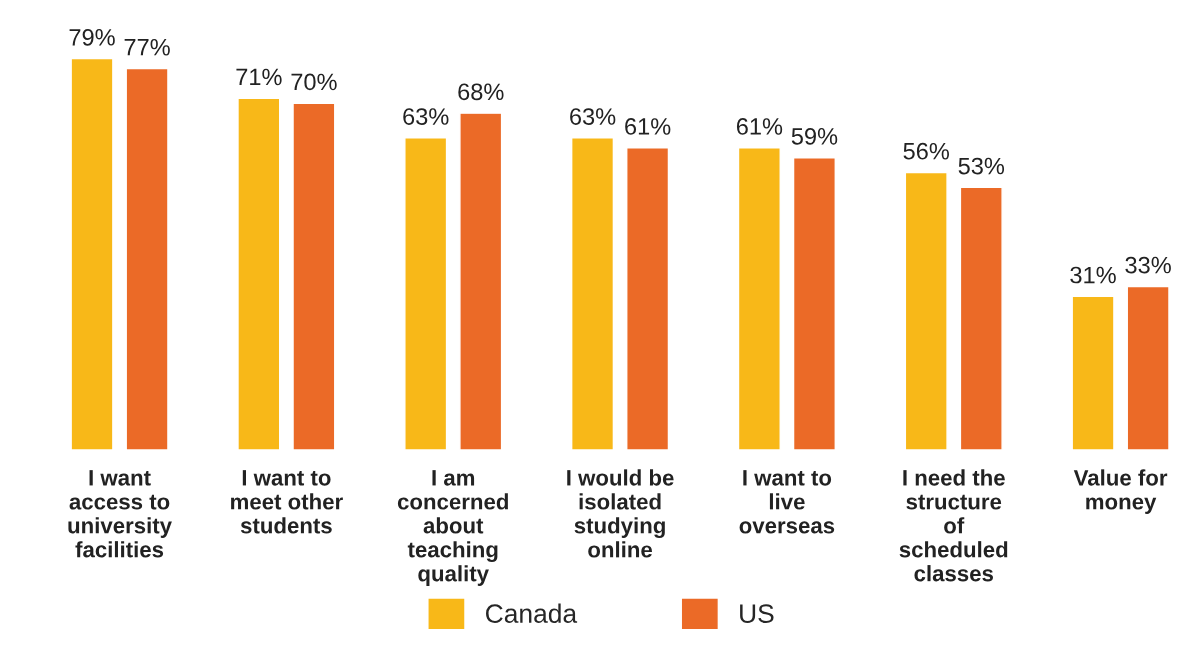  Describe the element at coordinates (926, 151) in the screenshot. I see `data-label: 56%` at that location.